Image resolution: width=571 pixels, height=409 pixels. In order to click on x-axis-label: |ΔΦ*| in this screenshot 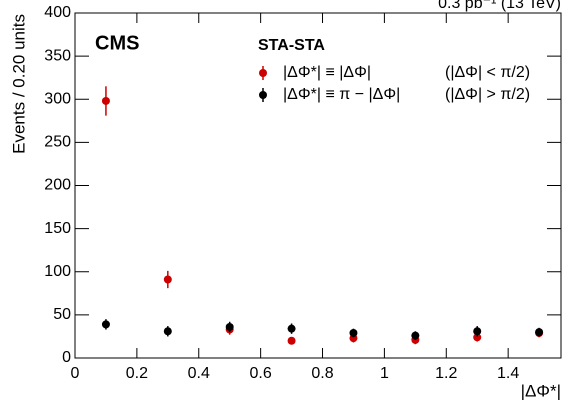, I will do `click(541, 390)`.